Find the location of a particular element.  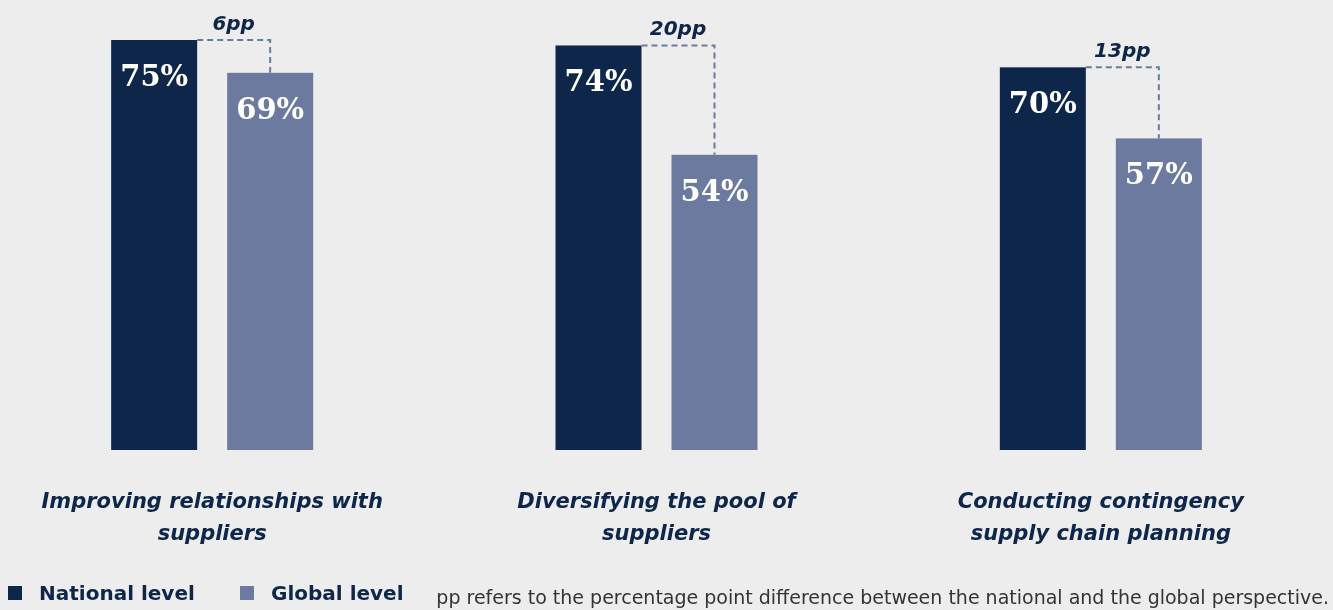

text: 6pp is located at coordinates (233, 23).